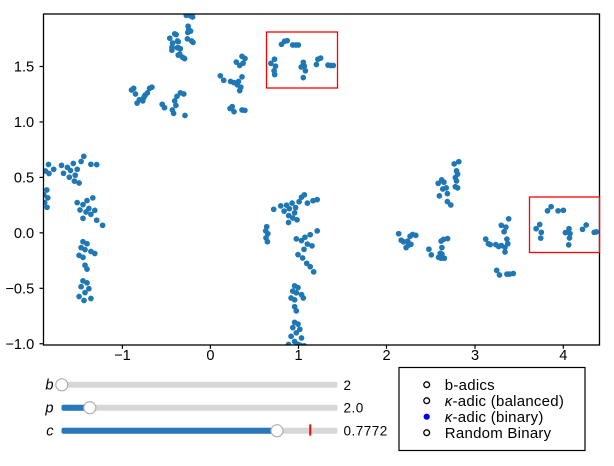 This screenshot has width=614, height=466. What do you see at coordinates (494, 417) in the screenshot?
I see `svg-text: κ-adic (binary)` at bounding box center [494, 417].